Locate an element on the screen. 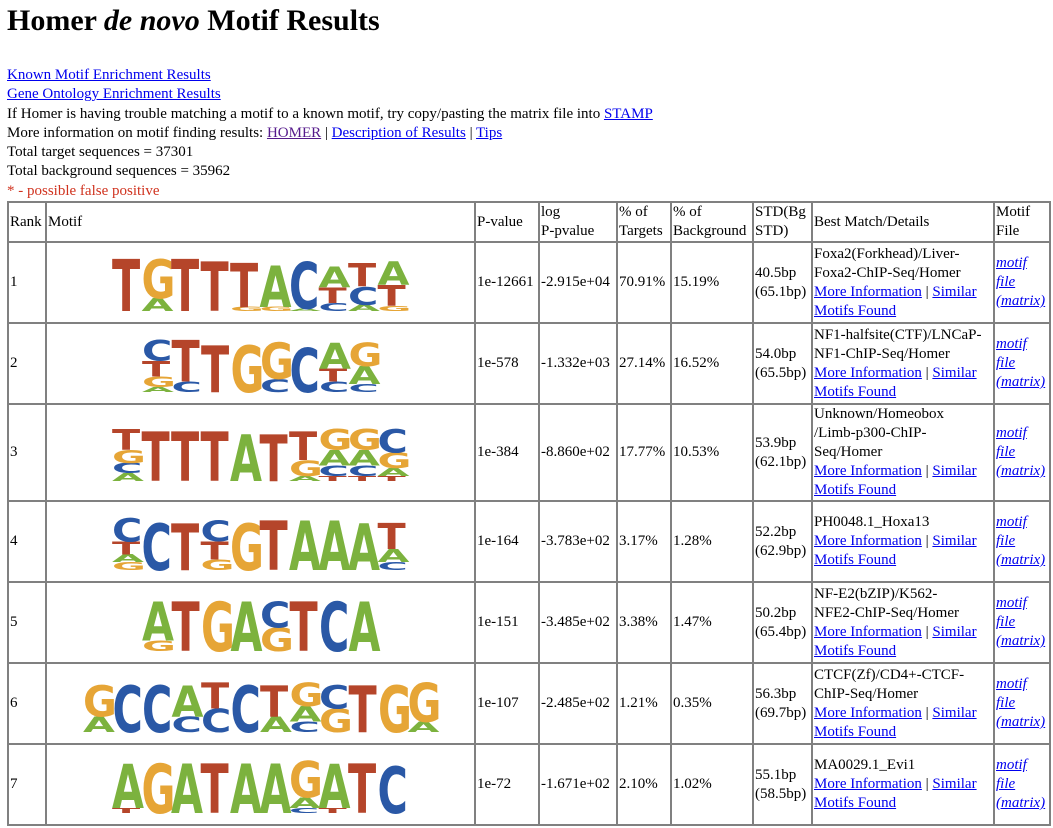 The image size is (1053, 828). header-targets: % of Targets is located at coordinates (644, 222).